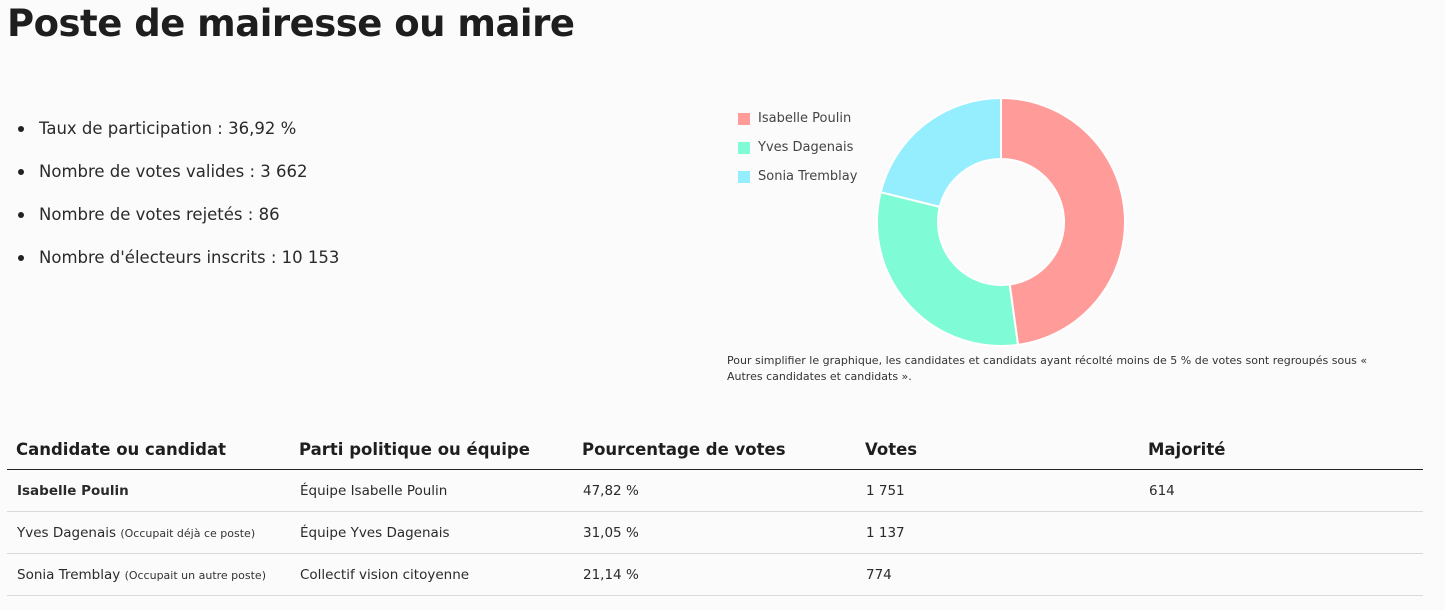  What do you see at coordinates (178, 179) in the screenshot?
I see `stat-valid-votes: Nombre de votes valides : 3 662` at bounding box center [178, 179].